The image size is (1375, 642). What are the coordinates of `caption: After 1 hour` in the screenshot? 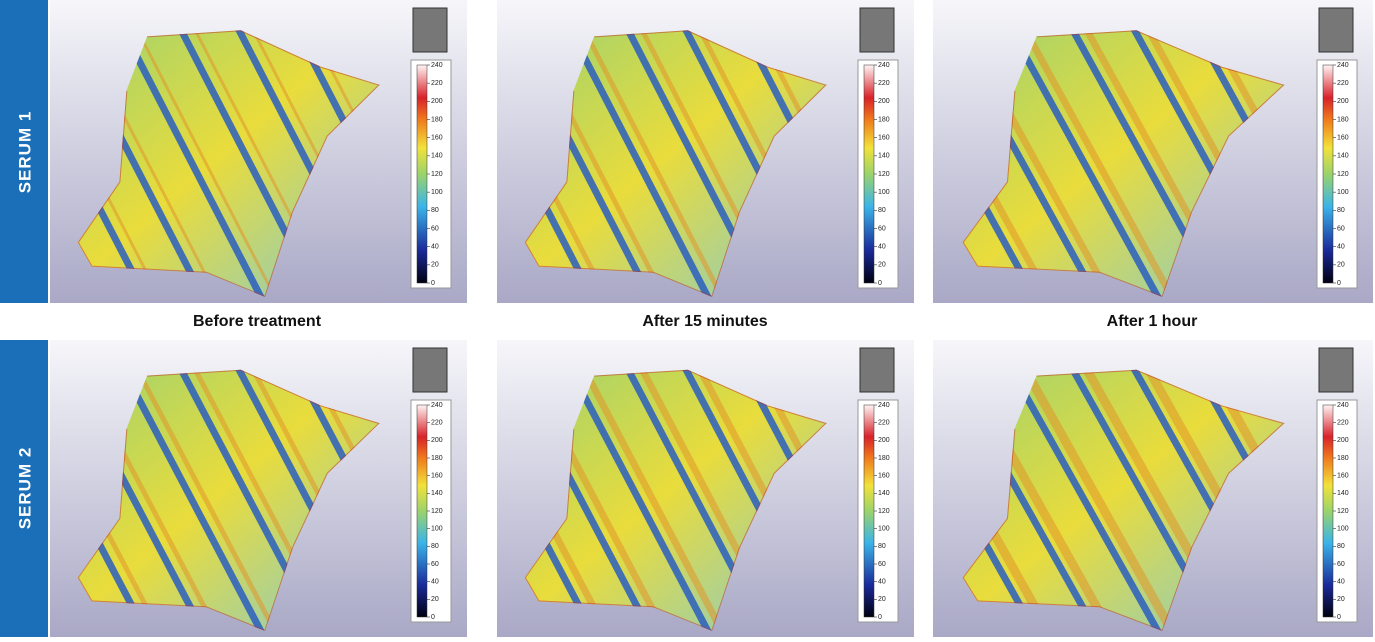 It's located at (1152, 321).